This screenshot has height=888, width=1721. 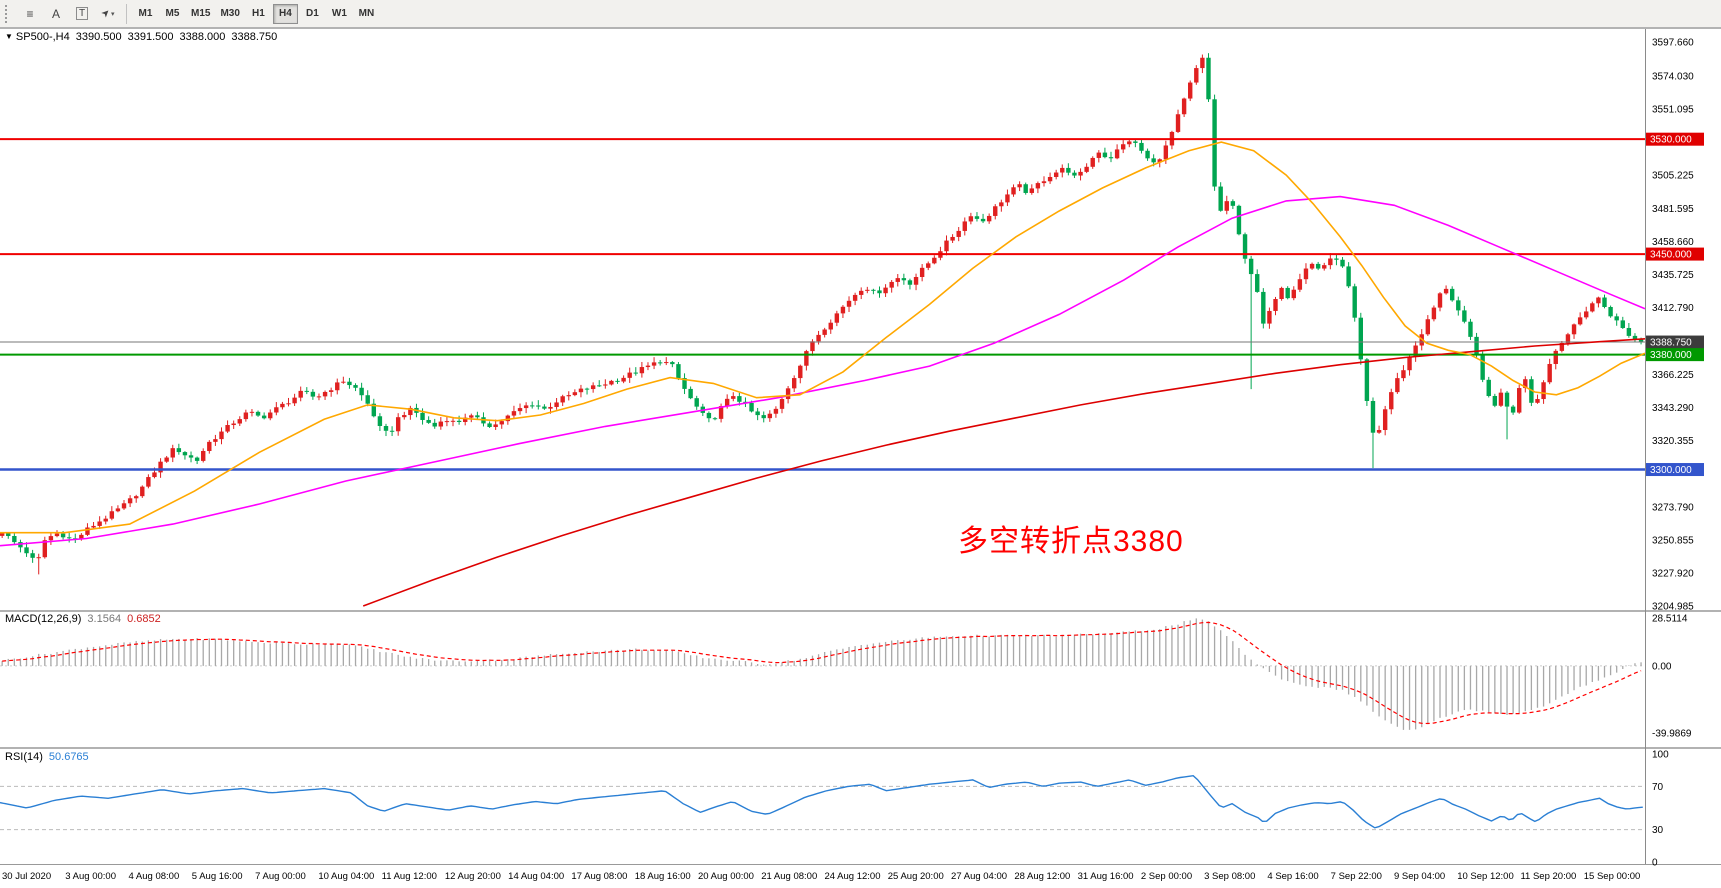 What do you see at coordinates (346, 876) in the screenshot?
I see `svg-text: 10 Aug 04:00` at bounding box center [346, 876].